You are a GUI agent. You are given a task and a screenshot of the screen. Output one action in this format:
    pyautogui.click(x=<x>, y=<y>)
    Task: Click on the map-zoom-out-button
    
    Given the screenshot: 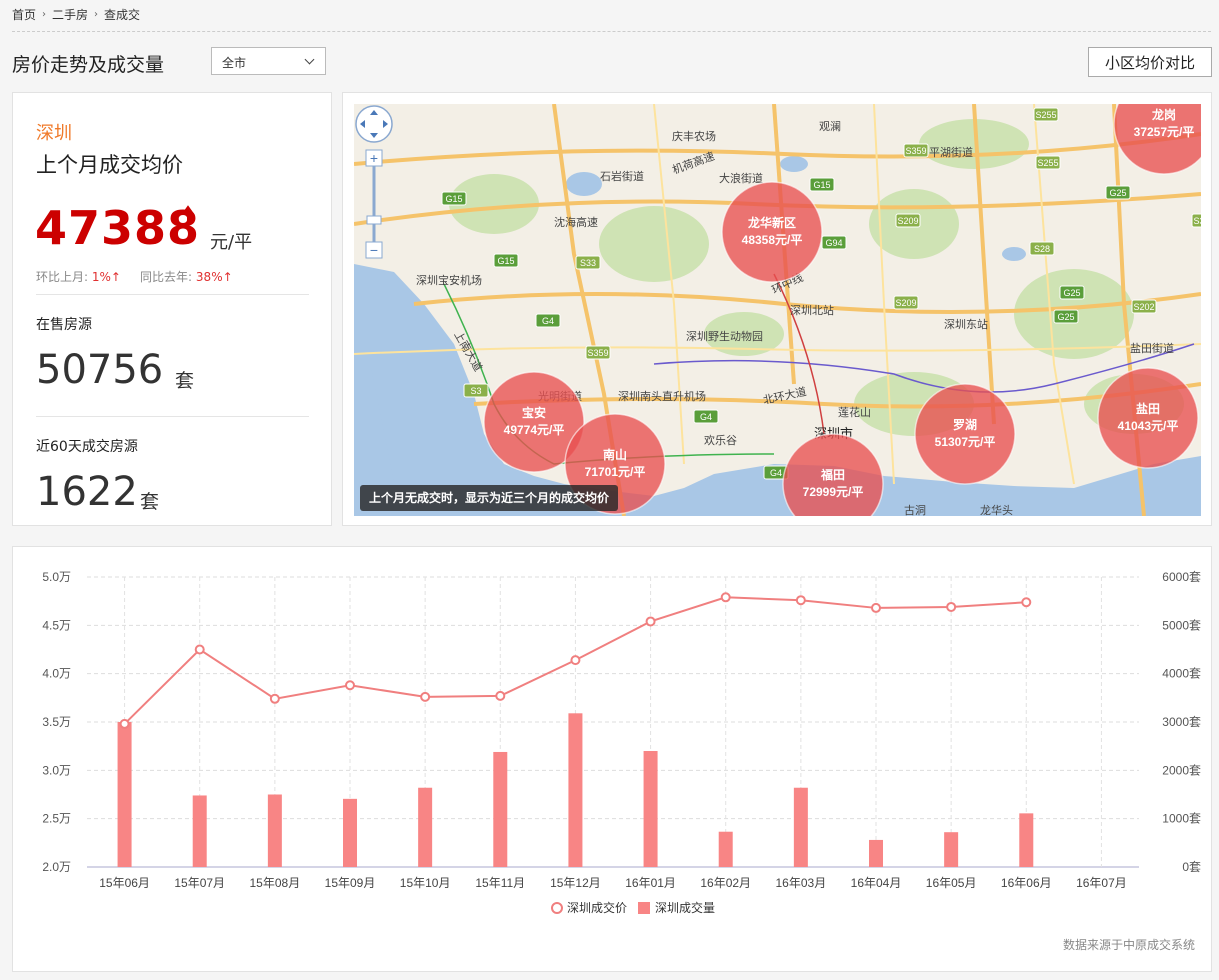 What is the action you would take?
    pyautogui.click(x=374, y=250)
    